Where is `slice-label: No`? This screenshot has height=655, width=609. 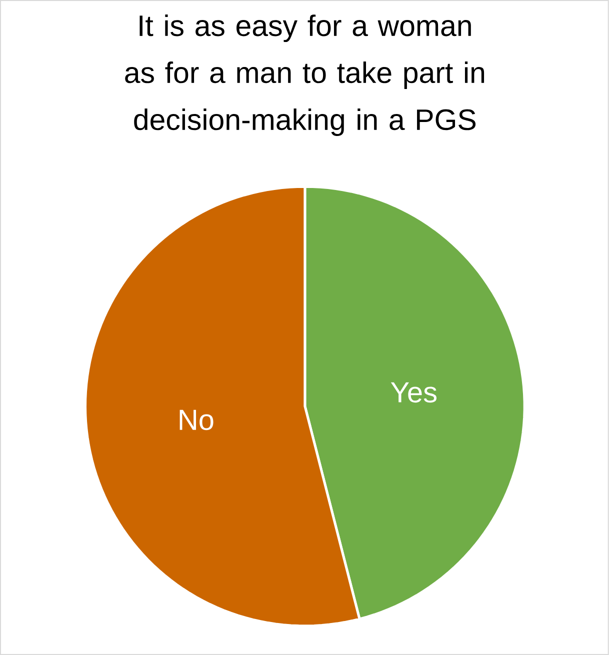
slice-label: No is located at coordinates (197, 420).